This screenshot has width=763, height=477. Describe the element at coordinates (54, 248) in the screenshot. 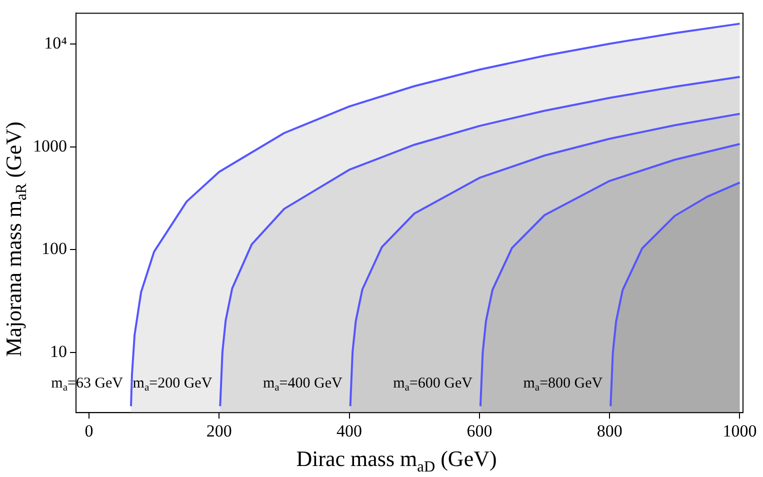

I see `y-tick-label: 100` at that location.